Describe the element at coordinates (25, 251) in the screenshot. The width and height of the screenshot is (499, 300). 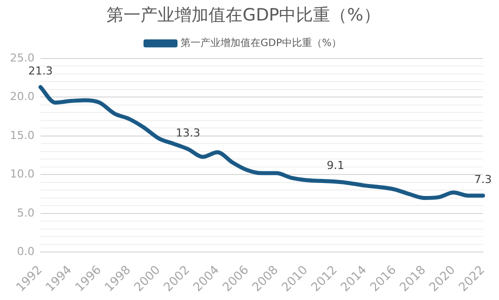
I see `y-tick-label: 0.0` at that location.